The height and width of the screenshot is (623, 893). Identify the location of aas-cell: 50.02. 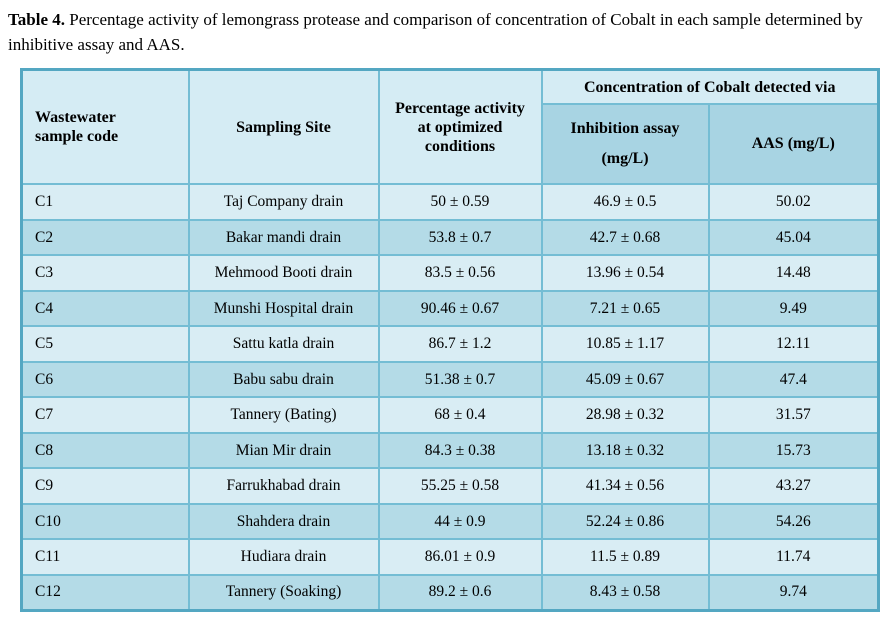
(793, 202).